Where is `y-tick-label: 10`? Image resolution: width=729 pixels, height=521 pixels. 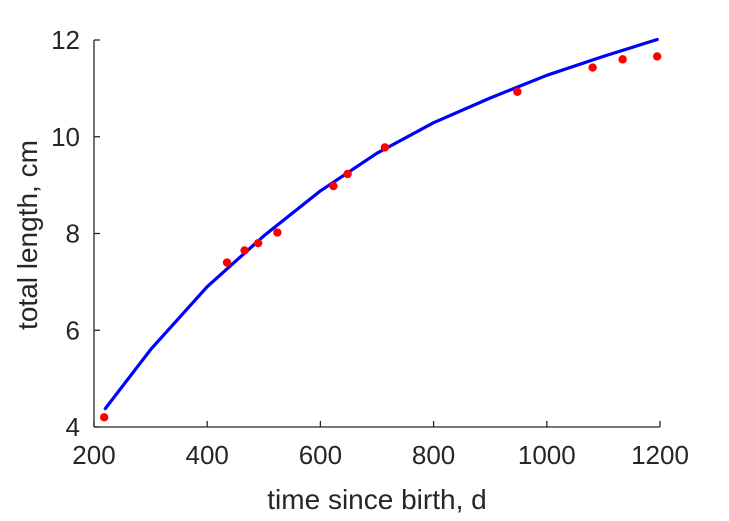 y-tick-label: 10 is located at coordinates (65, 137).